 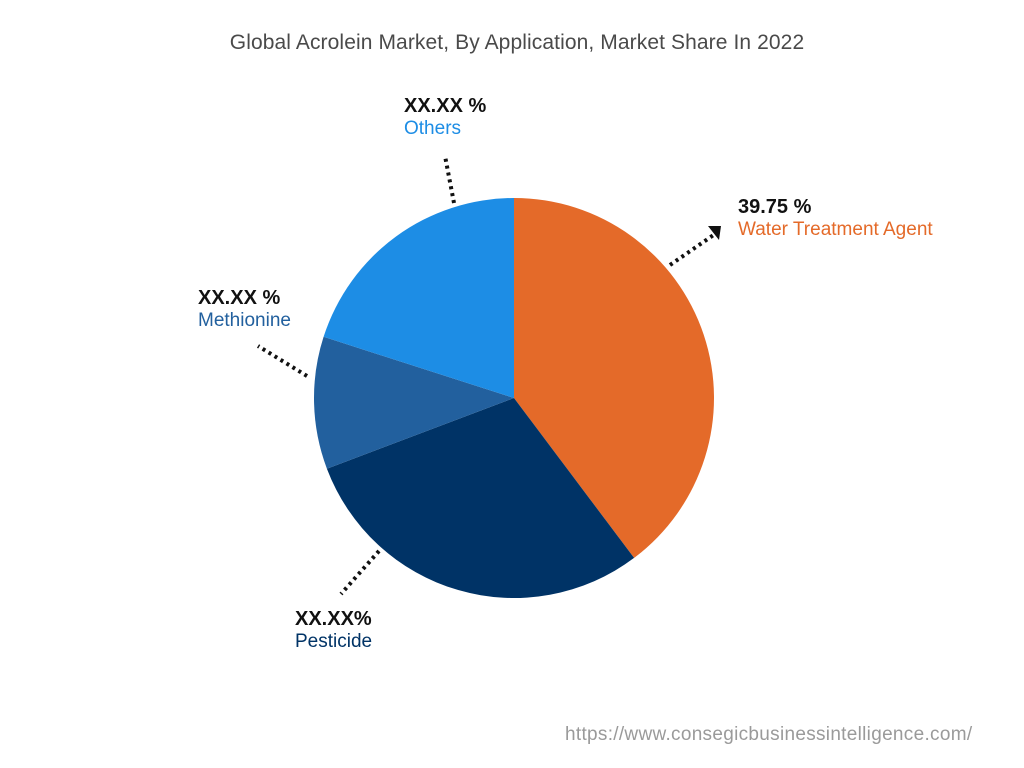 I want to click on label-methionine: XX.XX % Methionine, so click(x=244, y=309).